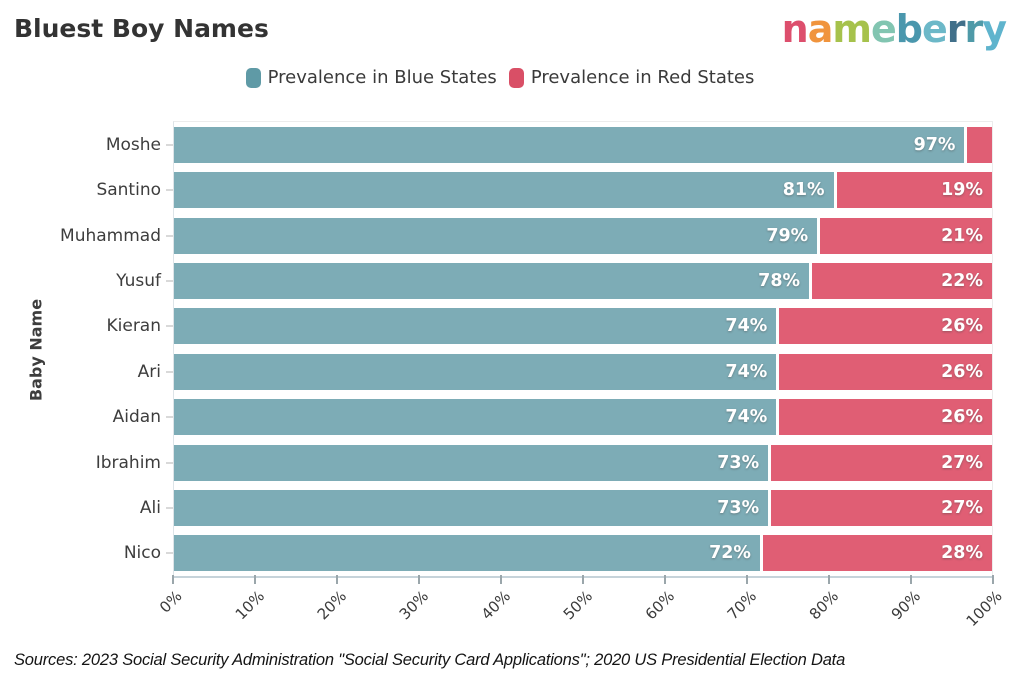  I want to click on bar-row: Muhammad 79% 21%, so click(526, 235).